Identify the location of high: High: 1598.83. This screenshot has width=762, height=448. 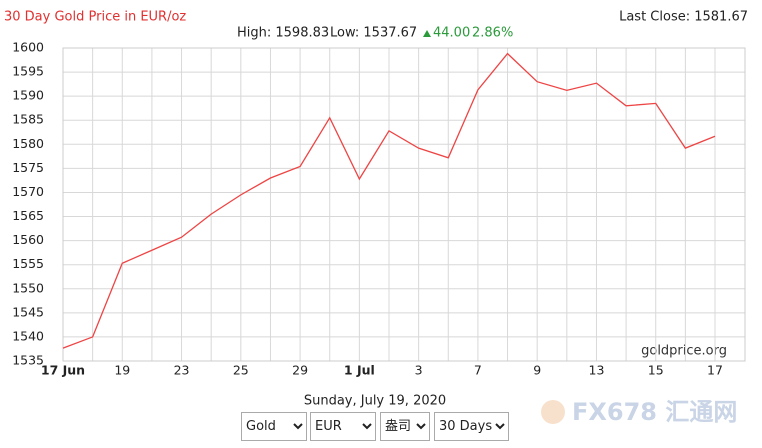
(283, 33).